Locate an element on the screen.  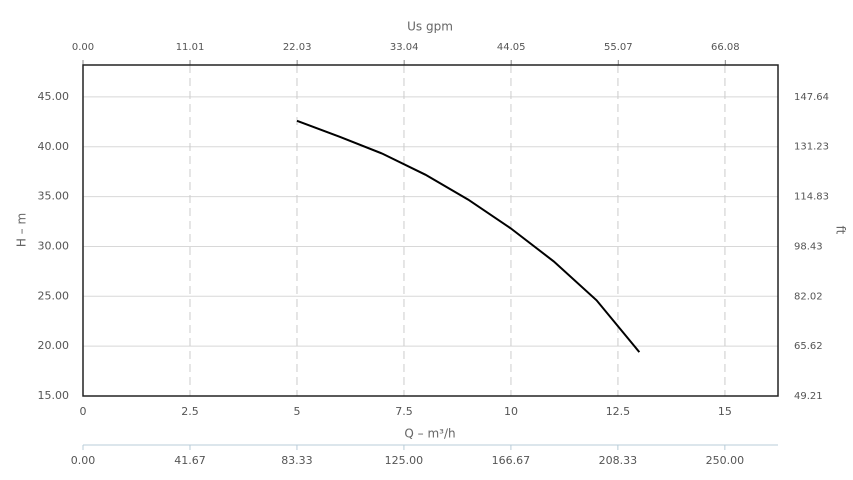
x3-tick-label: 208.33 is located at coordinates (618, 460).